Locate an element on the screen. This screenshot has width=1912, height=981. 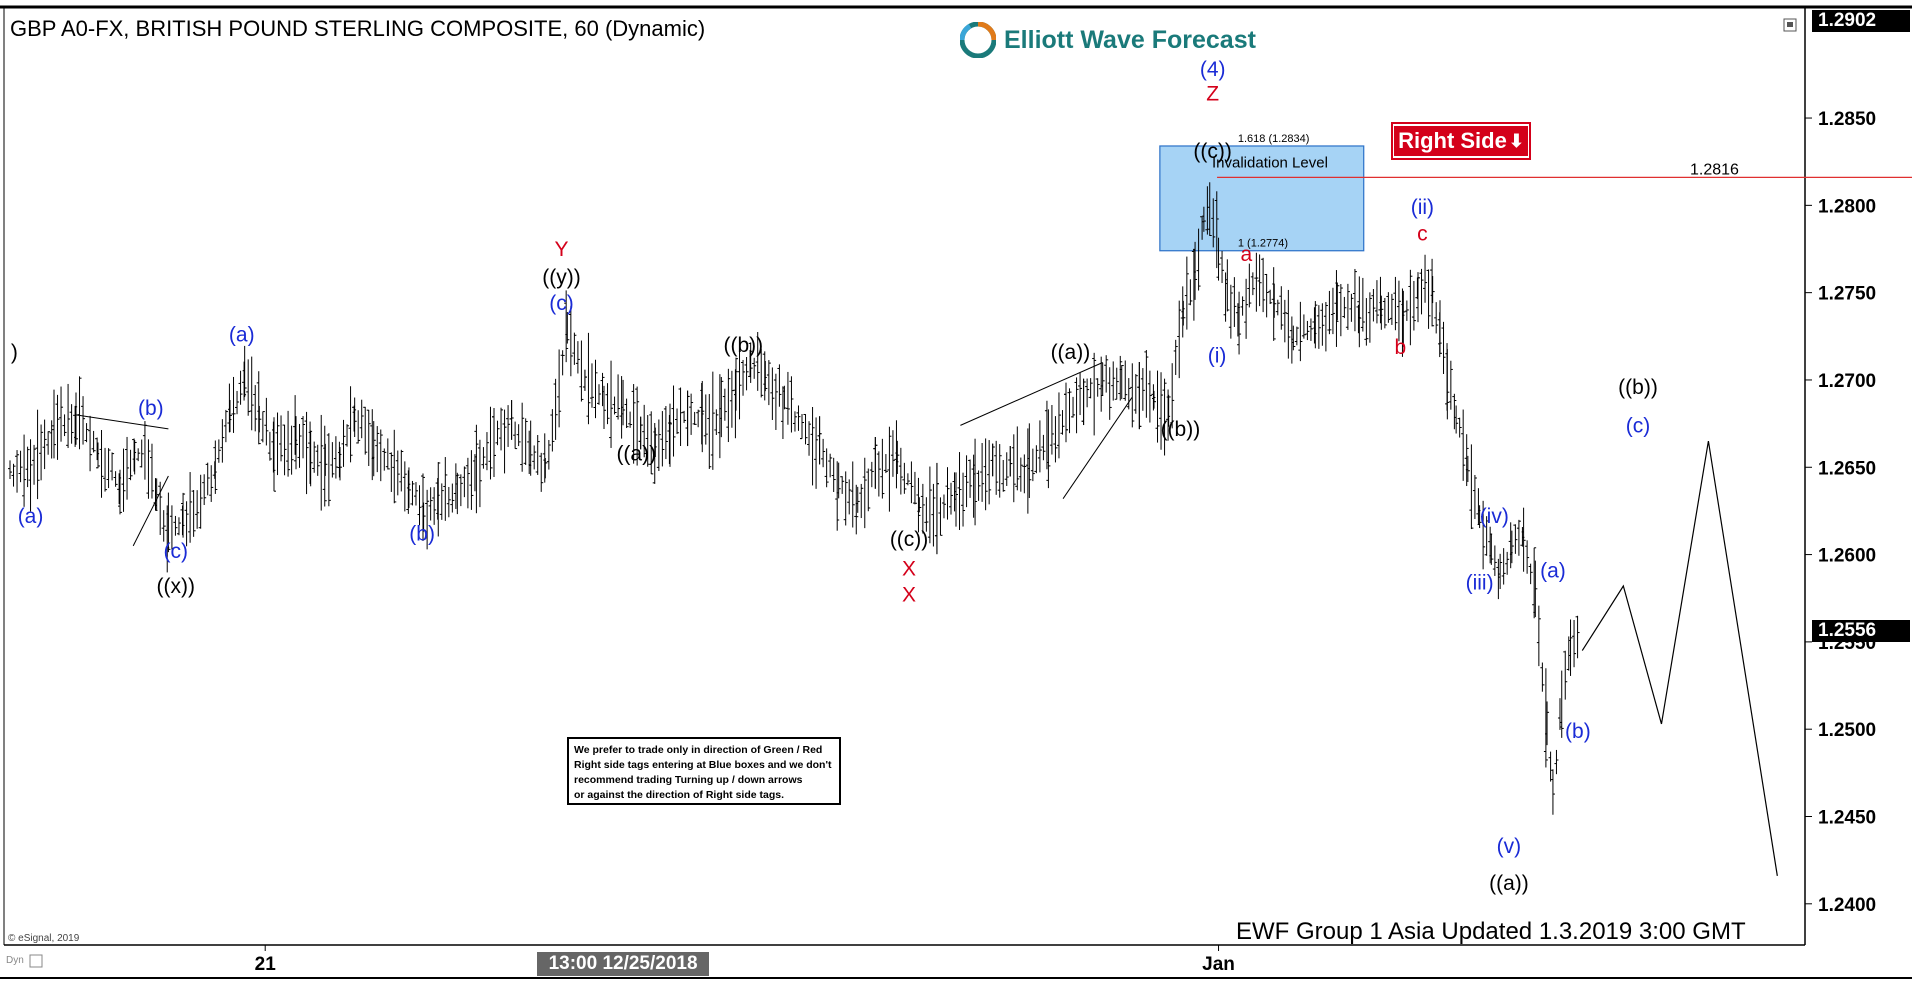
invalidation-value: 1.2816 is located at coordinates (1714, 169).